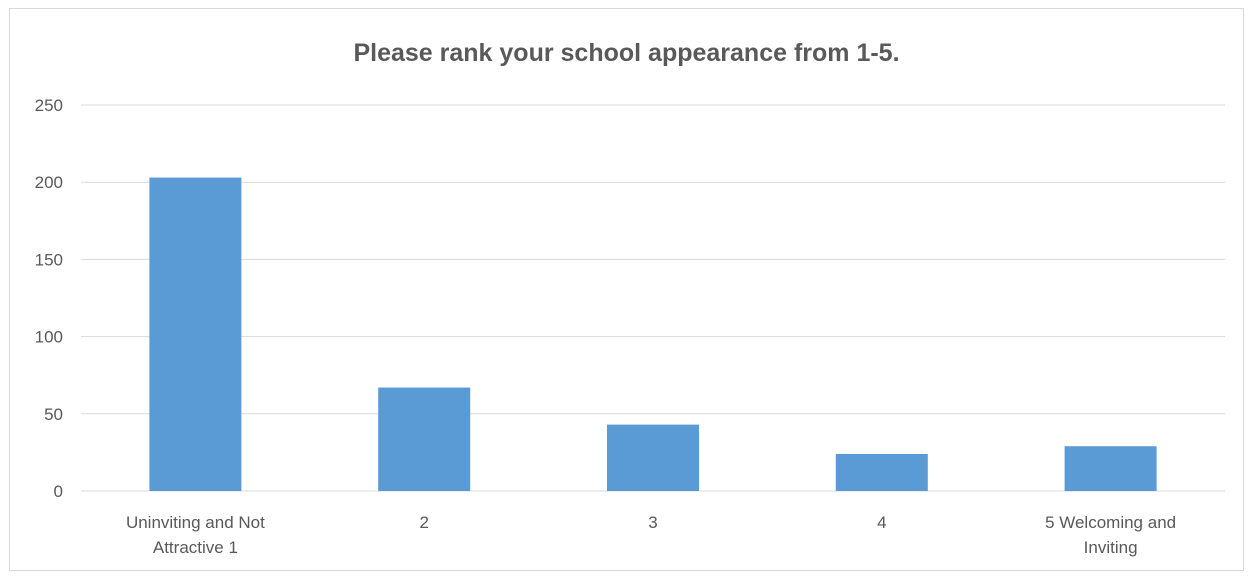 This screenshot has height=580, width=1253. Describe the element at coordinates (53, 414) in the screenshot. I see `y-tick-label: 50` at that location.